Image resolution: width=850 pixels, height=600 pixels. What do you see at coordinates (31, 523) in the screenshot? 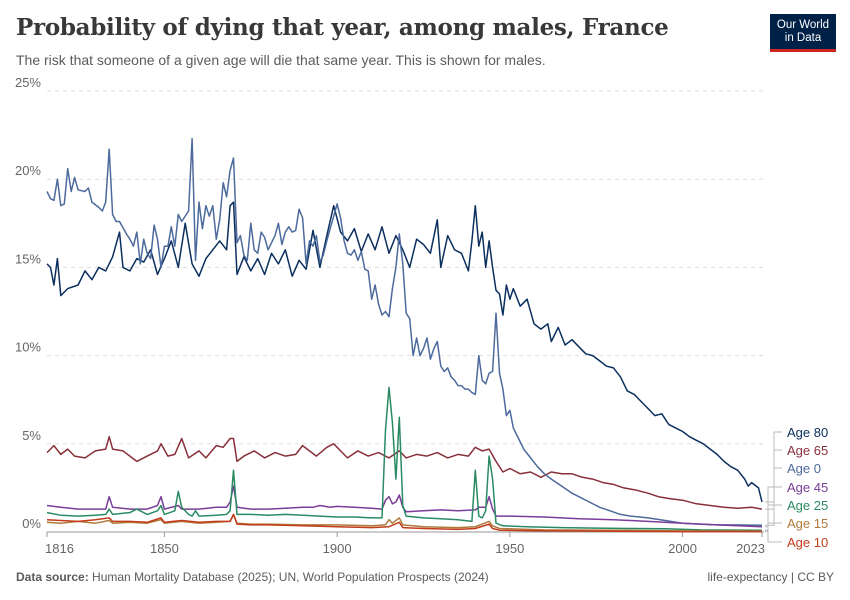
I see `y-tick-label: 0%` at bounding box center [31, 523].